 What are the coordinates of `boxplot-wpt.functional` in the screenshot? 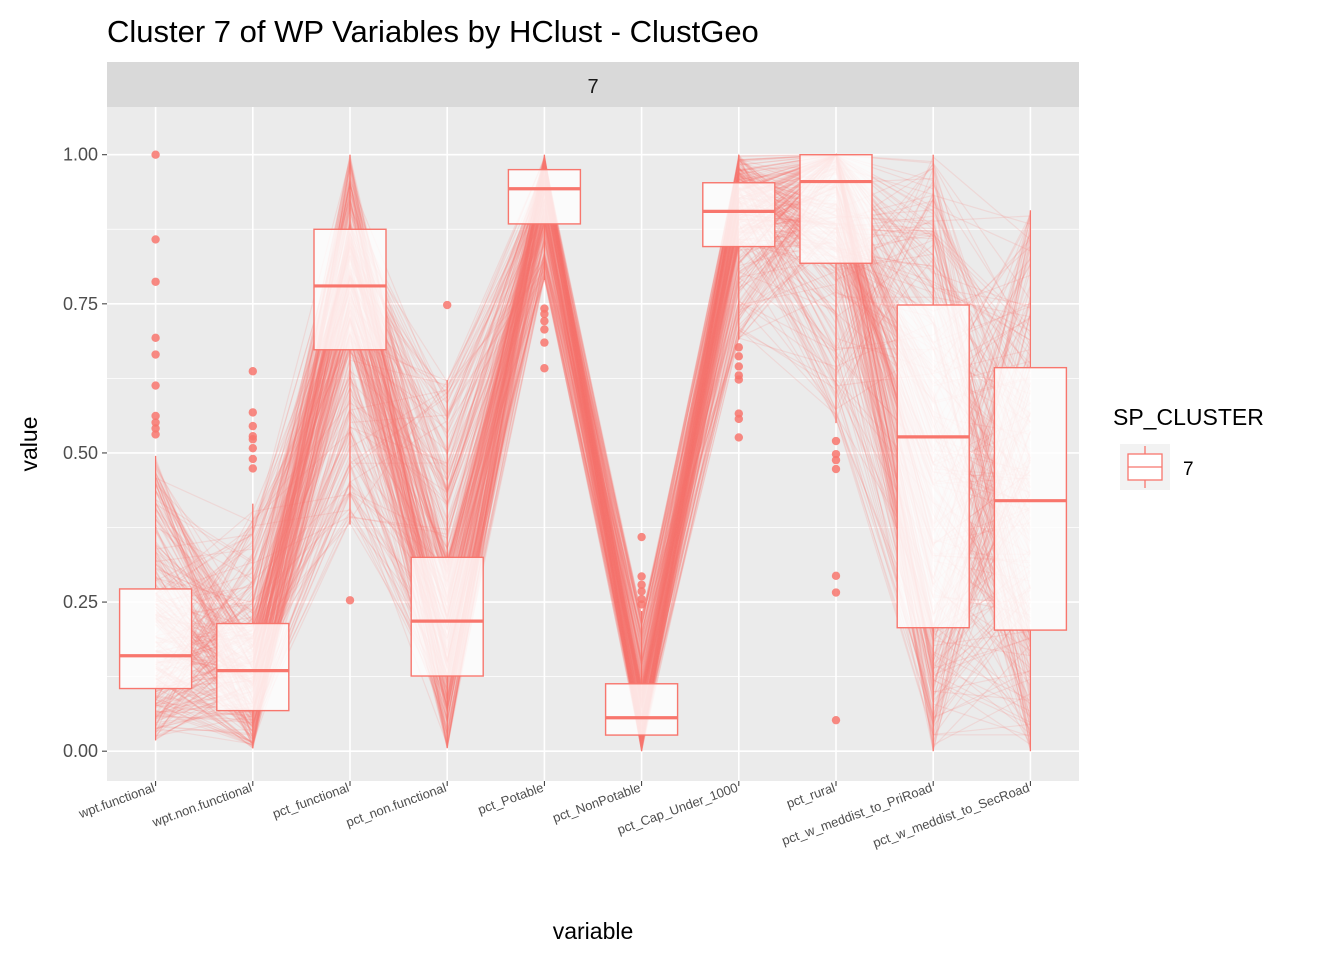 It's located at (155, 445).